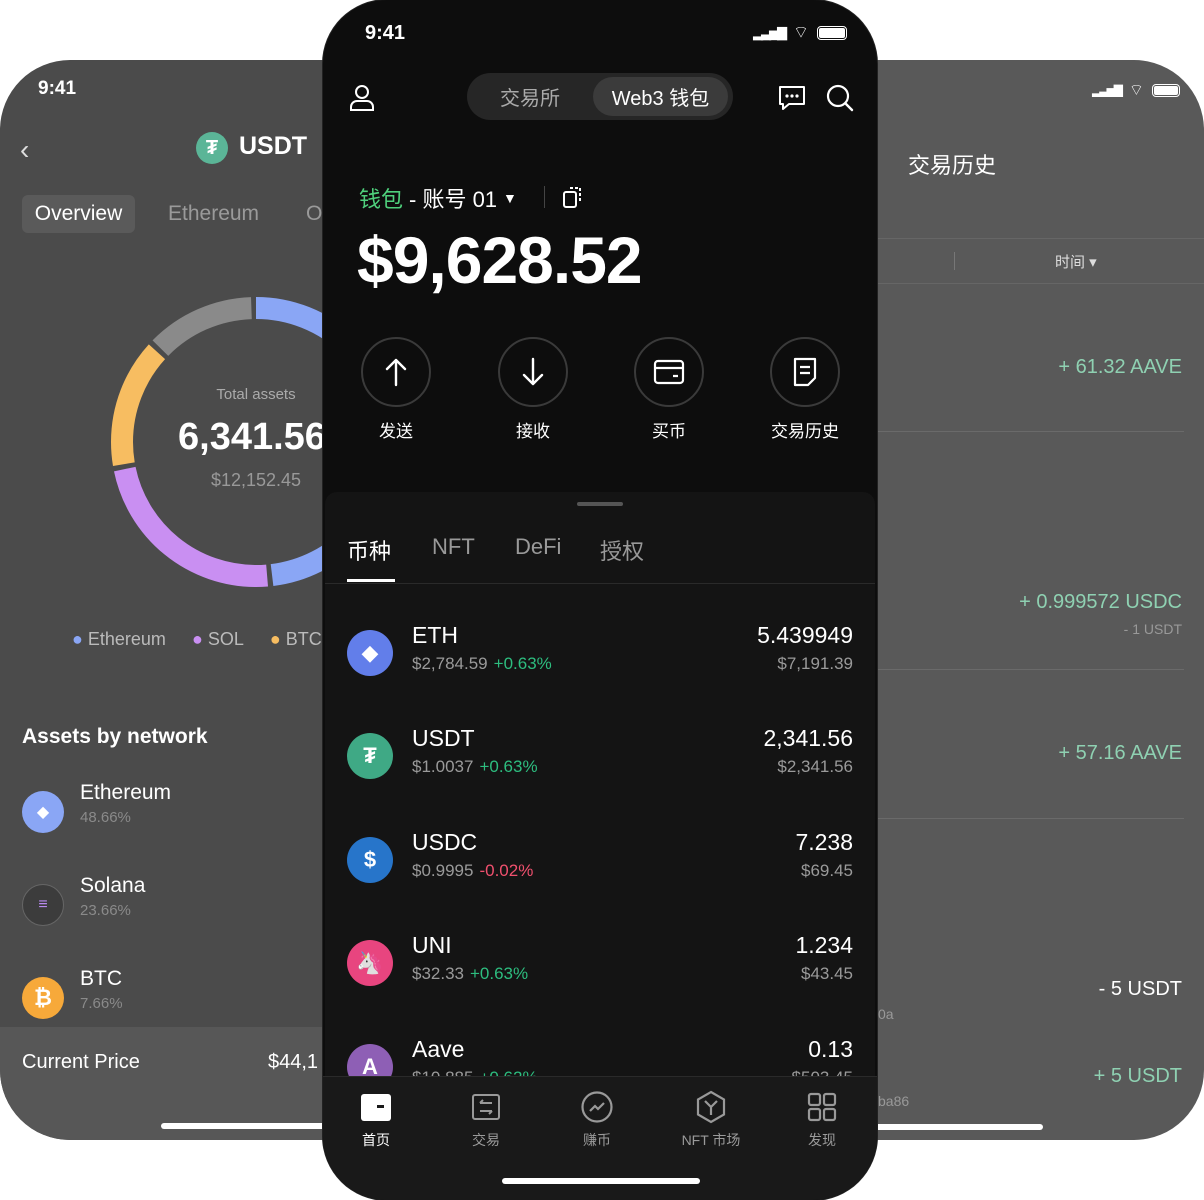 The height and width of the screenshot is (1200, 1204). What do you see at coordinates (600, 672) in the screenshot?
I see `token-row-eth: ◆ ETH $2,784.59 +0.63% 5.439949 $7,191.39` at bounding box center [600, 672].